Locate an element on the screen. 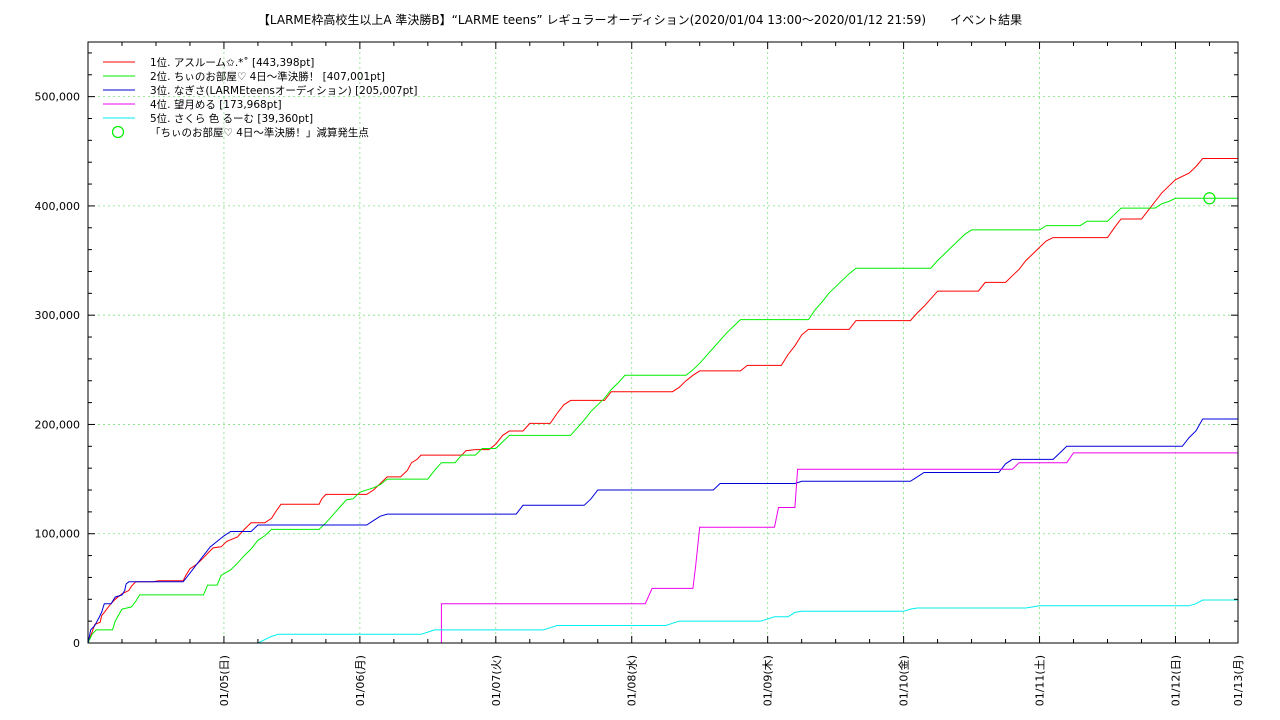 This screenshot has width=1280, height=720. x-tick-label: 01/13(月) is located at coordinates (1238, 680).